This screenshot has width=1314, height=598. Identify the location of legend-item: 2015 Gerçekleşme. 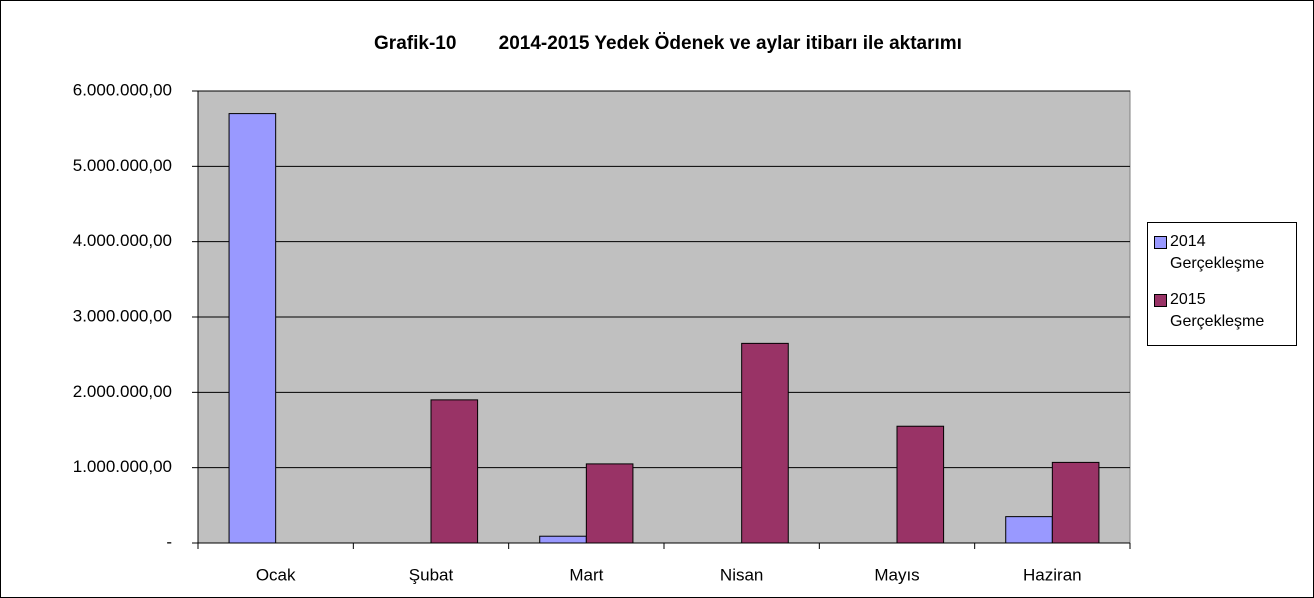
(1222, 311).